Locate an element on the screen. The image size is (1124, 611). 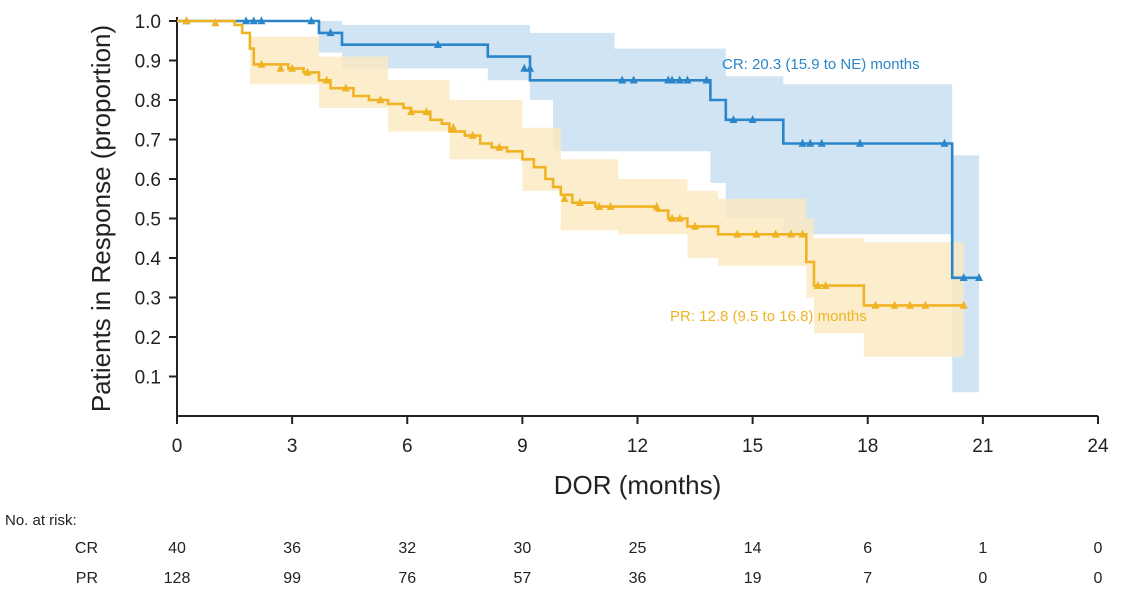
y-tick-label: 0.4 is located at coordinates (148, 259).